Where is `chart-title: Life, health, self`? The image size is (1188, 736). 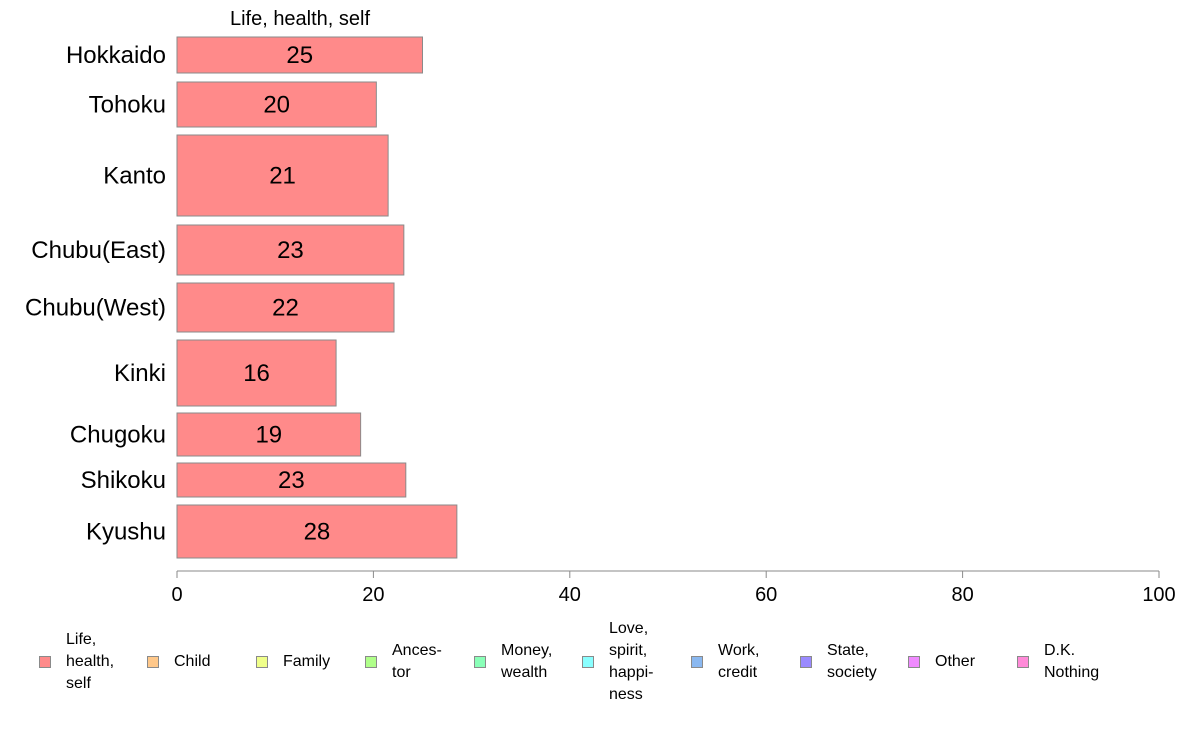
chart-title: Life, health, self is located at coordinates (300, 19).